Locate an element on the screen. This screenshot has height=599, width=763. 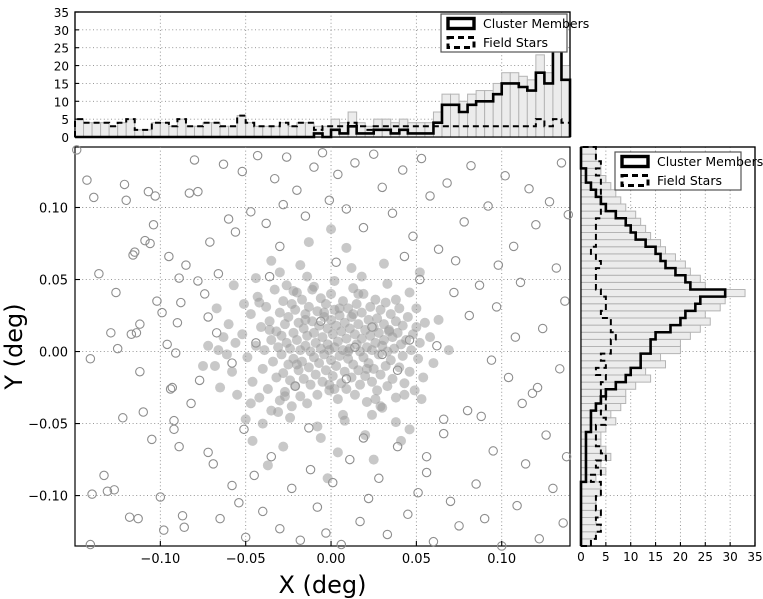
legend-swatch-dashed is located at coordinates (635, 180).